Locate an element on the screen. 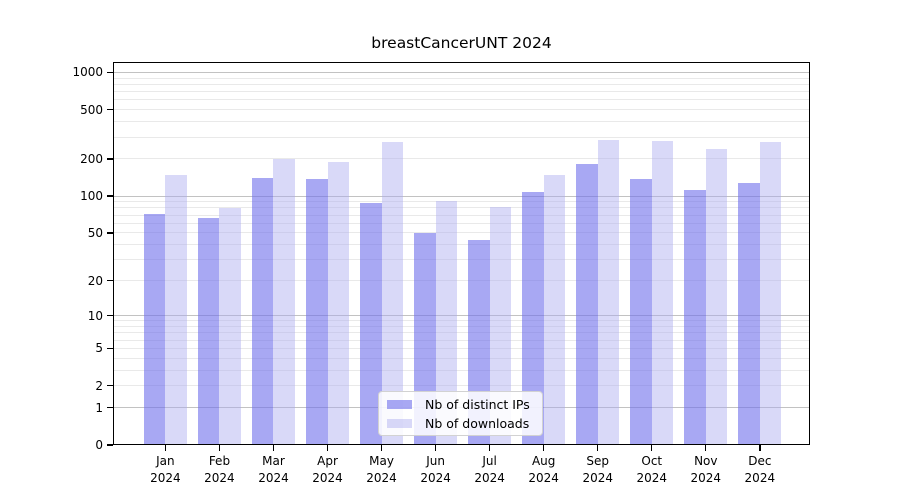 The image size is (900, 500). y-tick-label-50: 50 is located at coordinates (95, 232).